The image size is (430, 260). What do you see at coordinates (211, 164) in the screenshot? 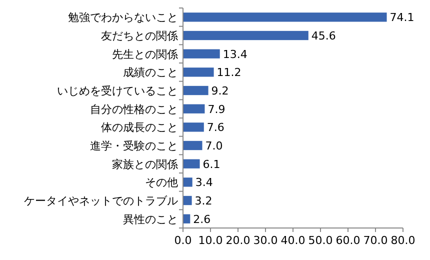
I see `data-label: 6.1` at bounding box center [211, 164].